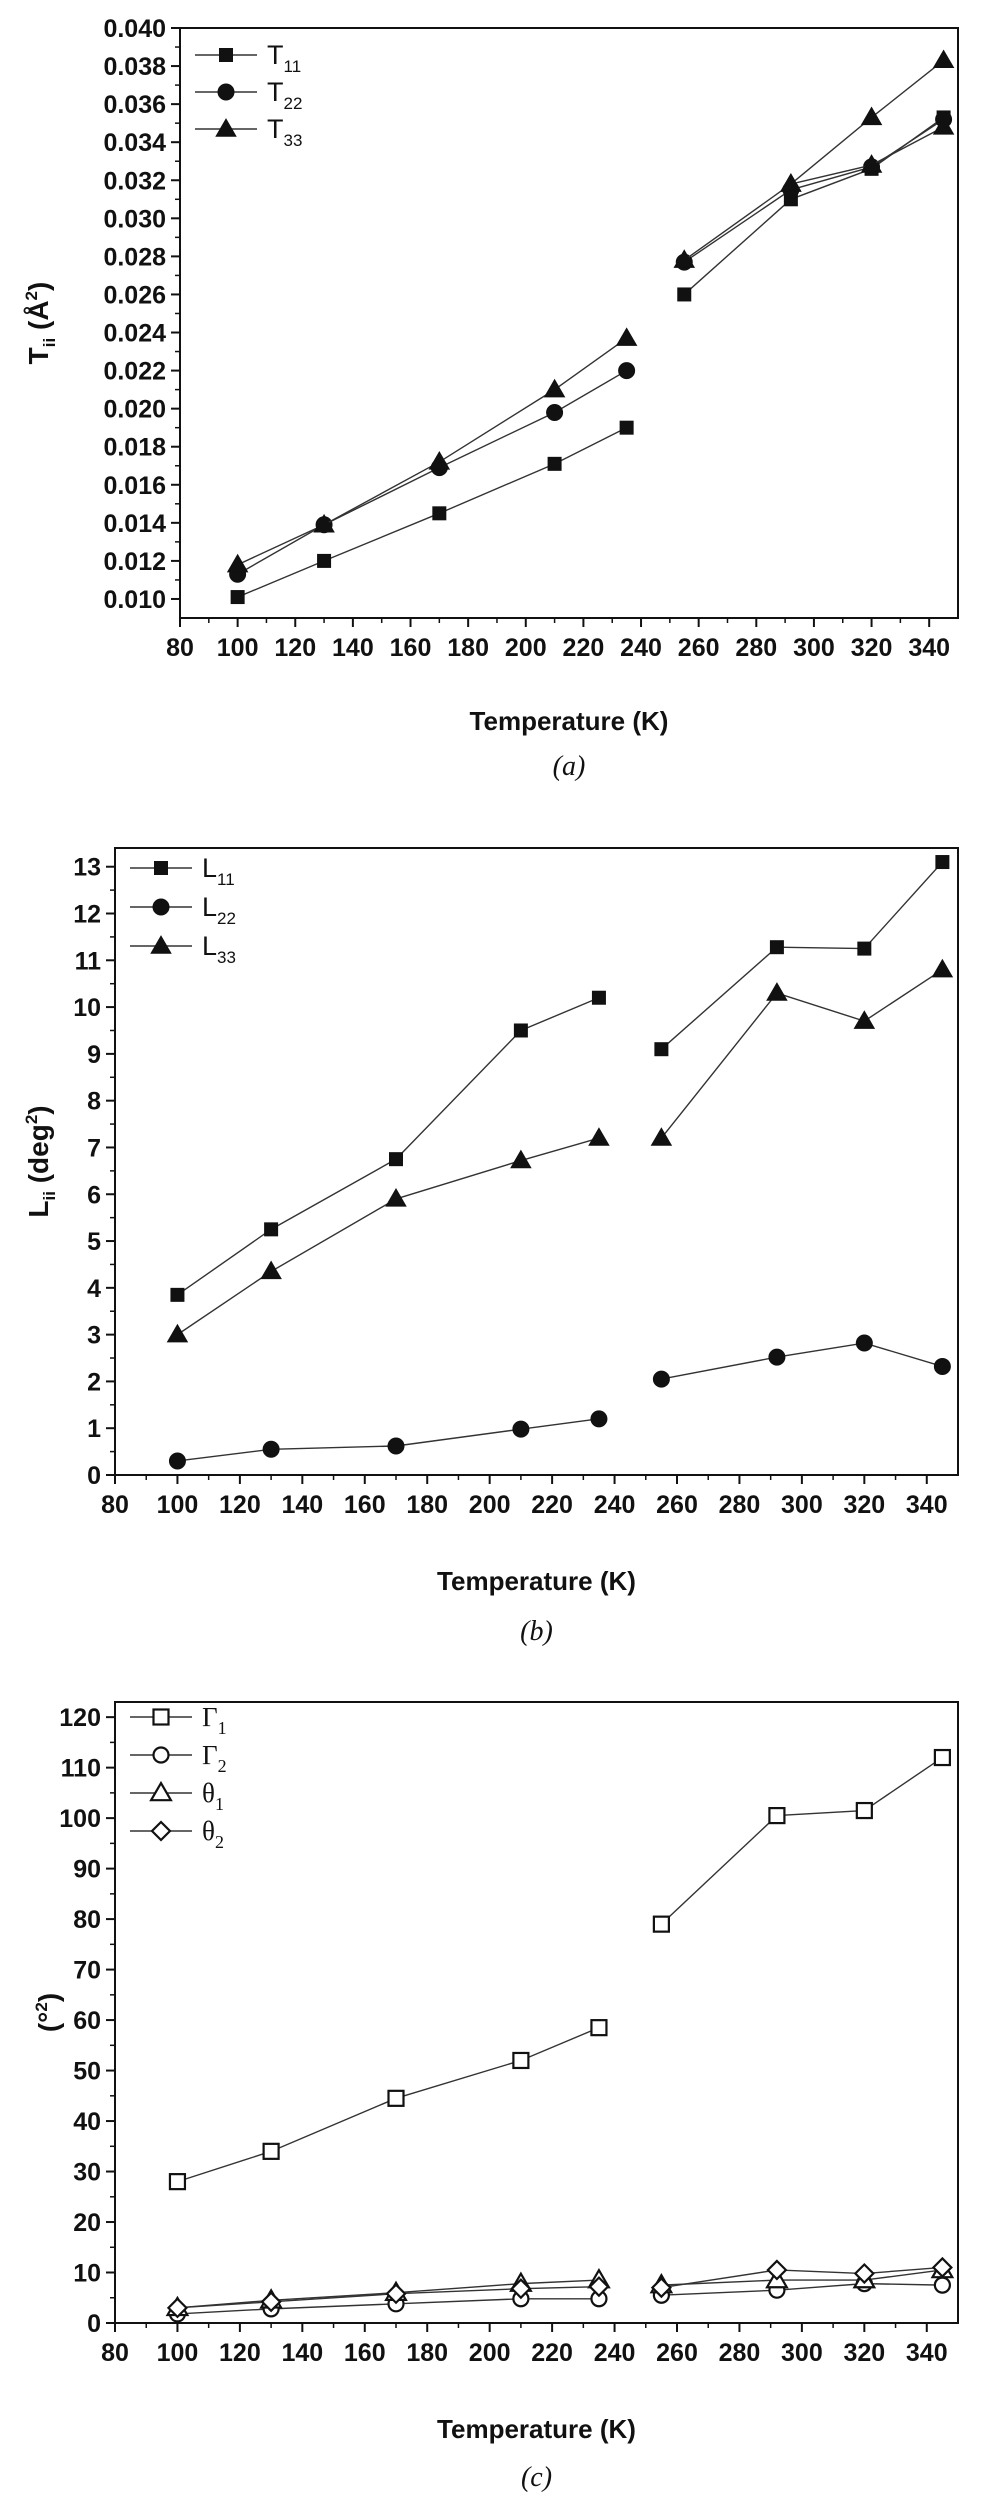 This screenshot has height=2500, width=997. What do you see at coordinates (87, 1971) in the screenshot?
I see `y-tick-label: 70` at bounding box center [87, 1971].